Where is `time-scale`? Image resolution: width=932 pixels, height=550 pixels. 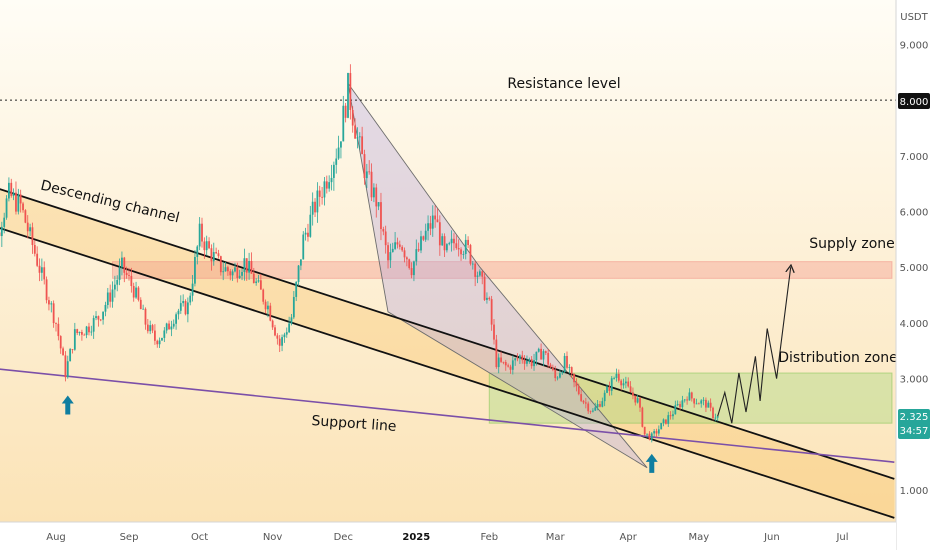 time-scale is located at coordinates (448, 536).